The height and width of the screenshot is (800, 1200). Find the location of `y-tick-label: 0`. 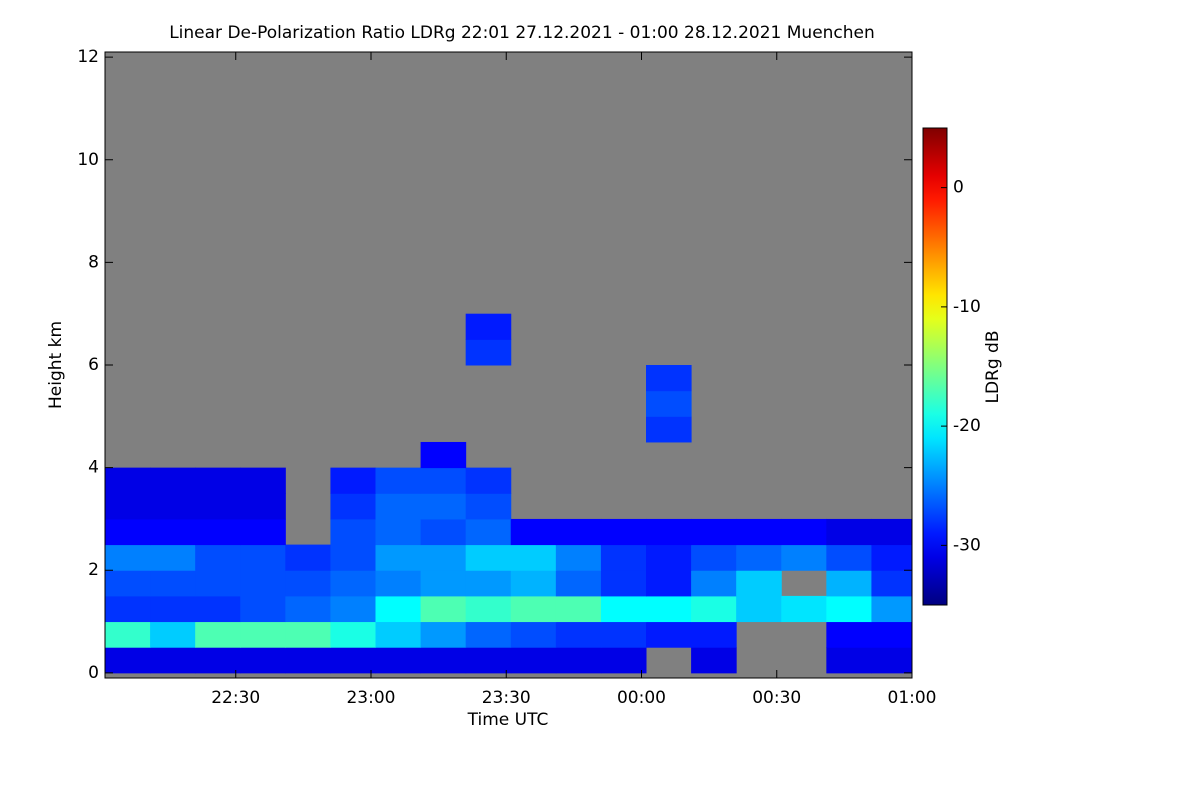

y-tick-label: 0 is located at coordinates (93, 673).